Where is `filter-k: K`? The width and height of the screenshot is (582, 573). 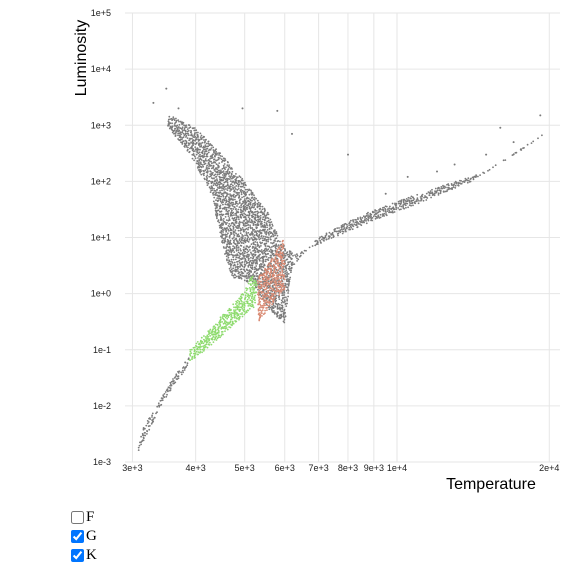 filter-k: K is located at coordinates (83, 555).